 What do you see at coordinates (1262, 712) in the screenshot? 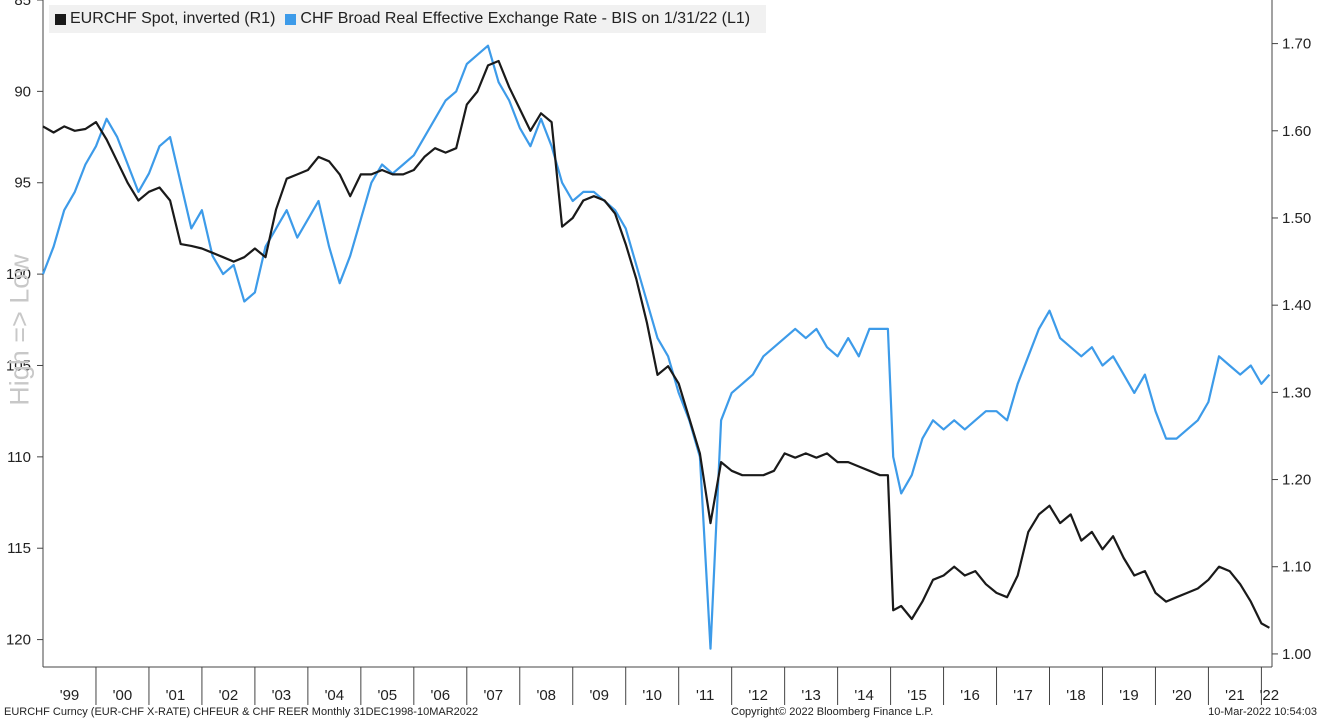
I see `footer-timestamp: 10-Mar-2022 10:54:03` at bounding box center [1262, 712].